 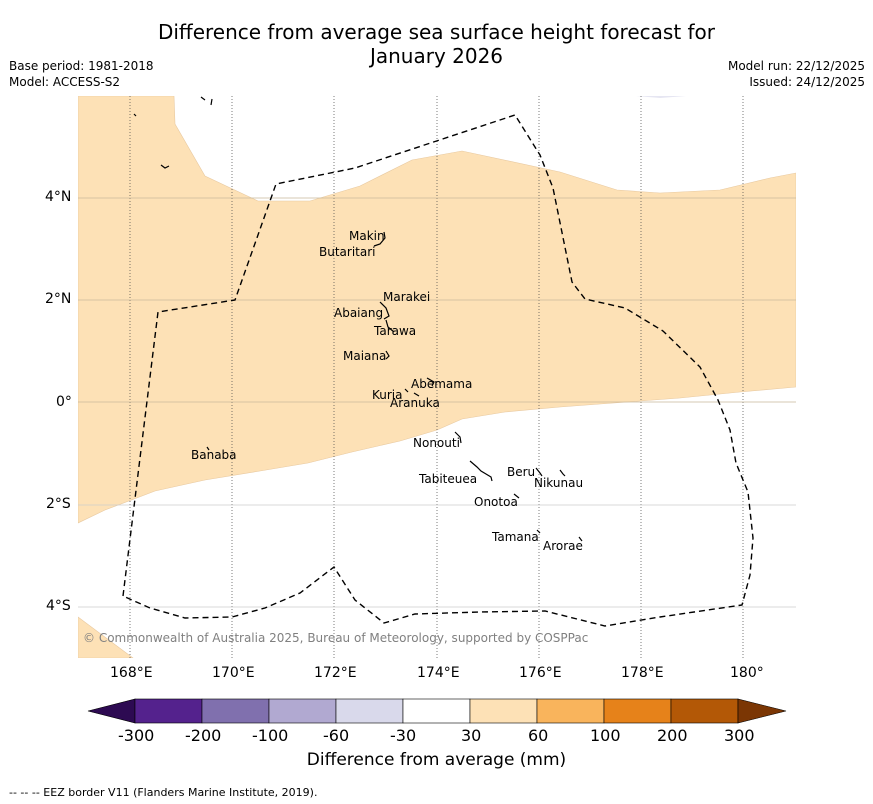 What do you see at coordinates (563, 546) in the screenshot?
I see `island-label: Arorae` at bounding box center [563, 546].